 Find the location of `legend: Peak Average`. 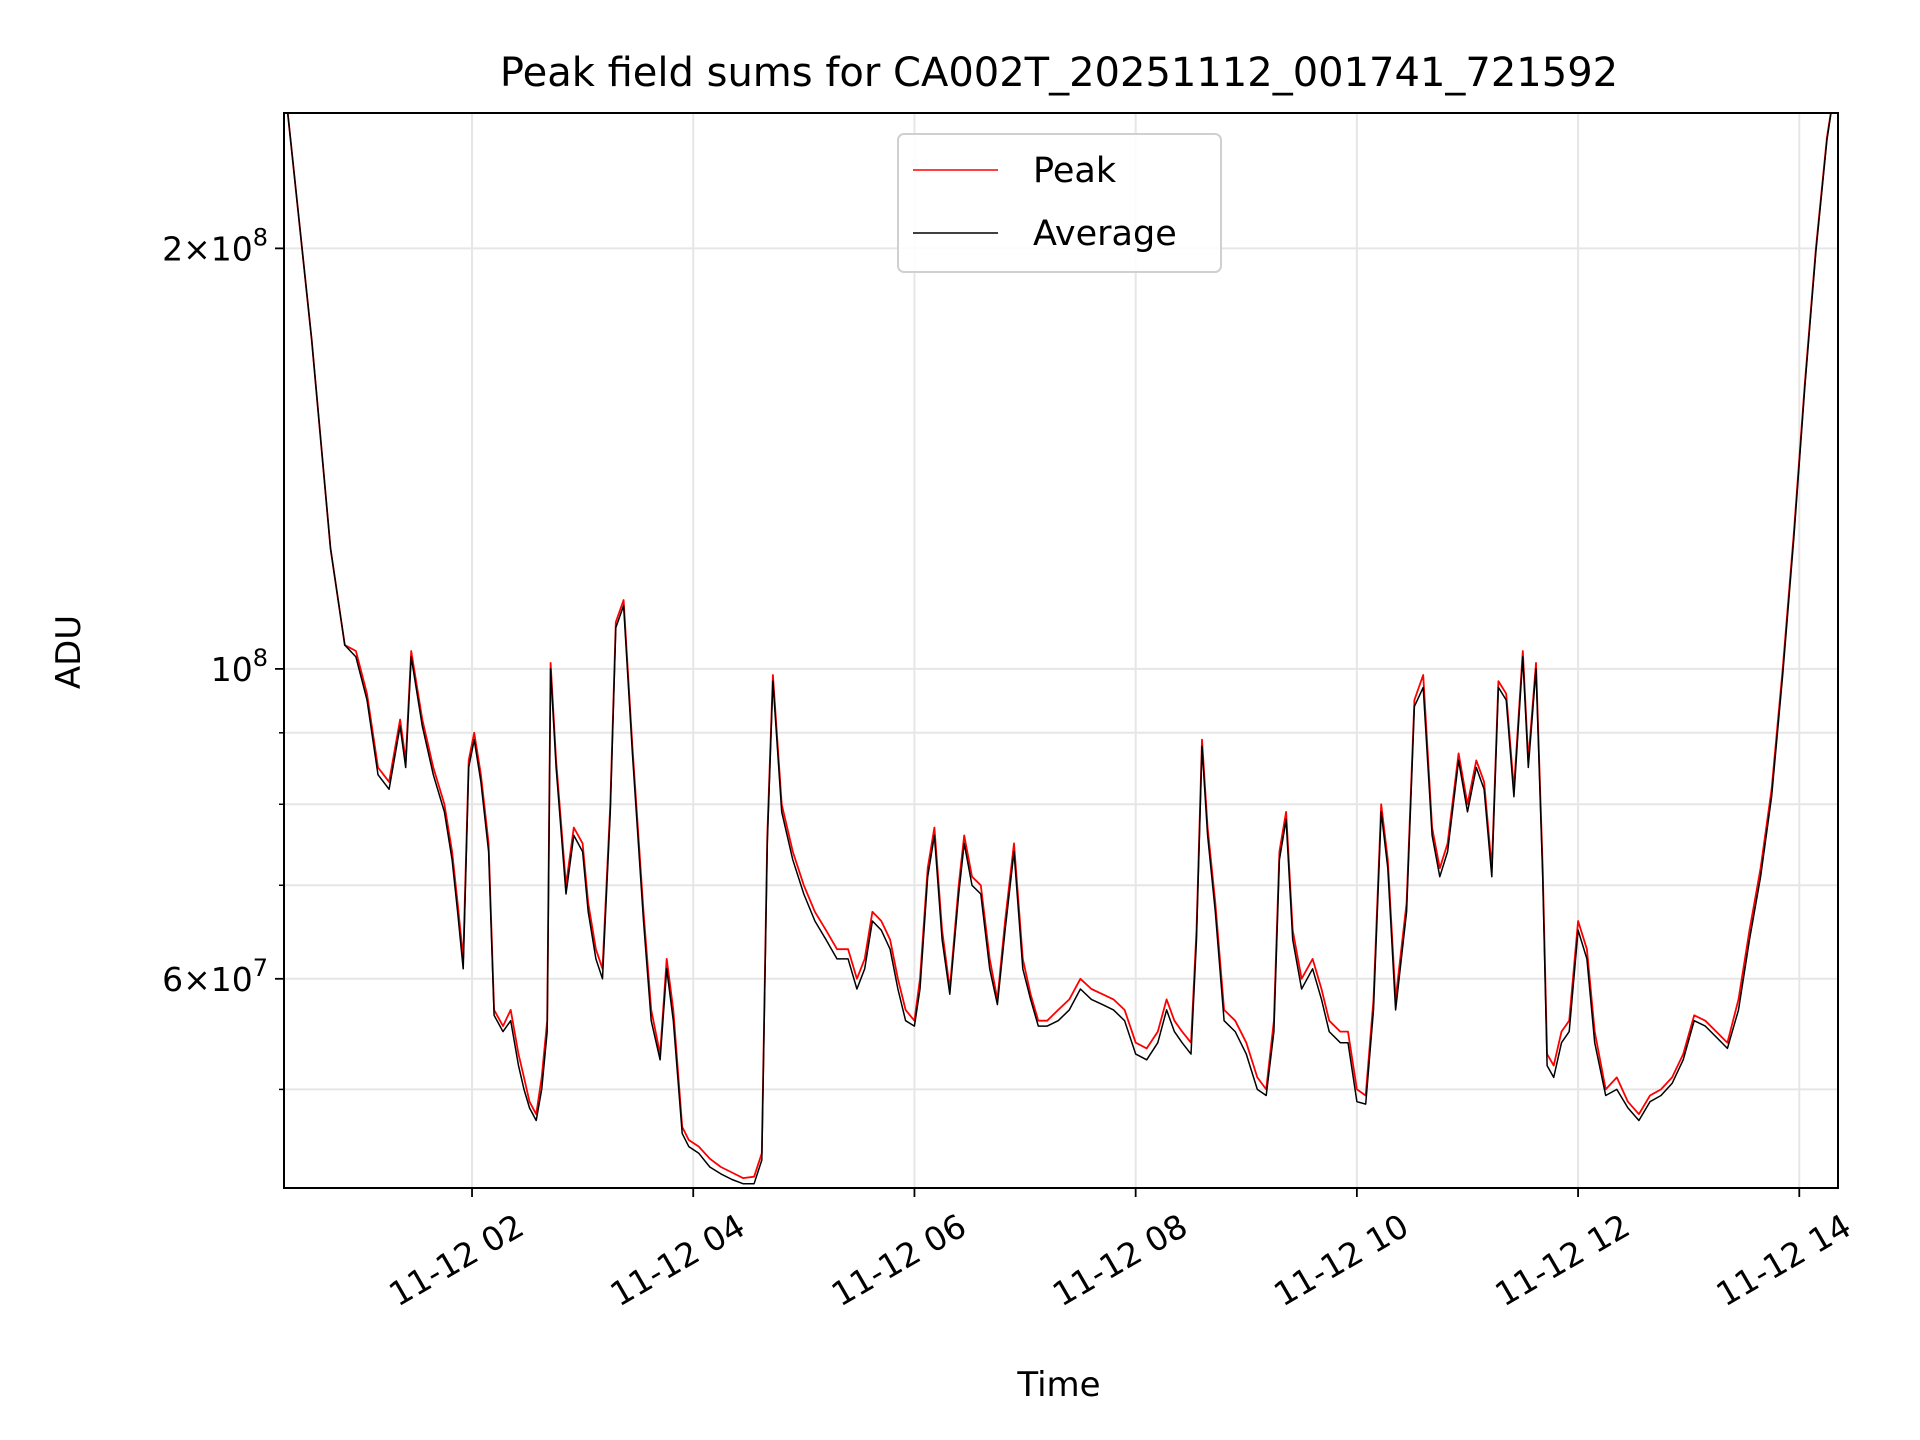

legend: Peak Average is located at coordinates (1059, 203).